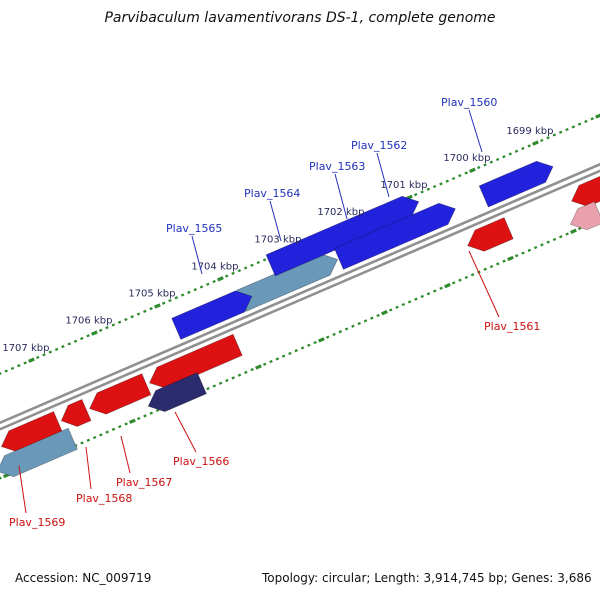  Describe the element at coordinates (403, 185) in the screenshot. I see `axis-tick-label: 1701 kbp` at that location.